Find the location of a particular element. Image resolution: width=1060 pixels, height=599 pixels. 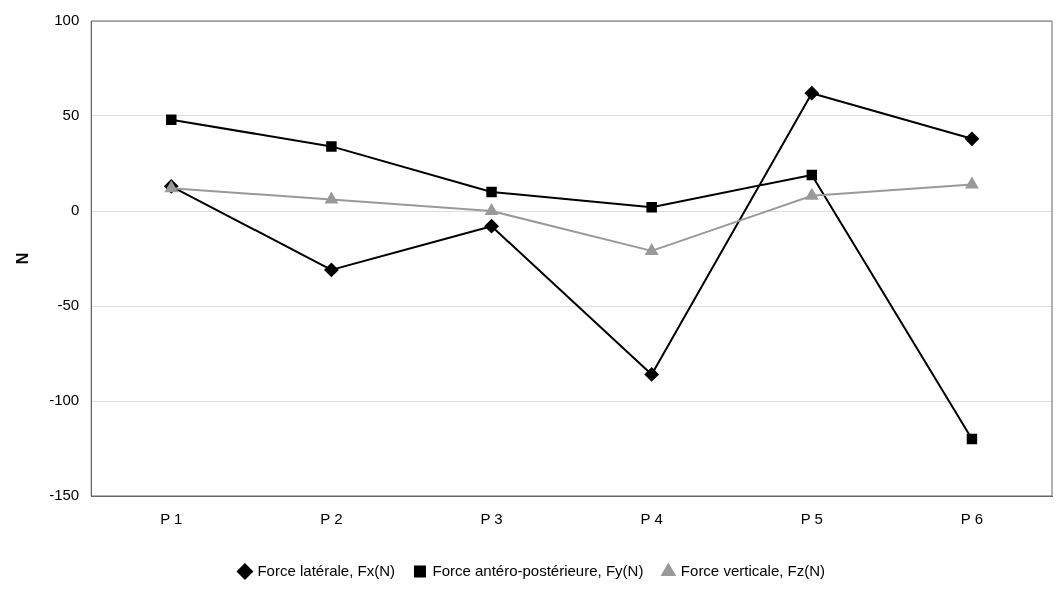

y-tick-label: 100 is located at coordinates (67, 20).